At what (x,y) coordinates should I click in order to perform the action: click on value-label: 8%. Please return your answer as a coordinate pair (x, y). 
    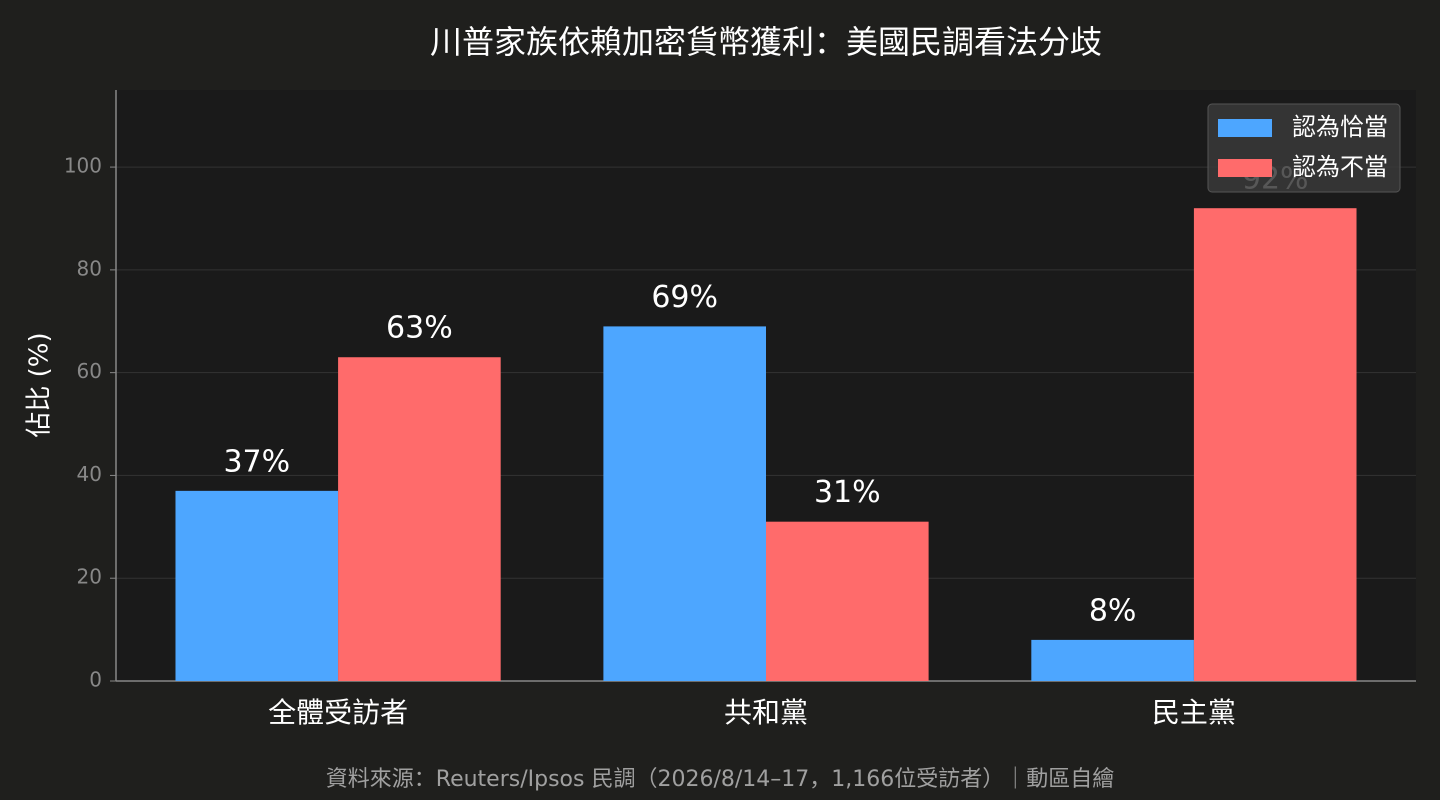
    Looking at the image, I should click on (1113, 610).